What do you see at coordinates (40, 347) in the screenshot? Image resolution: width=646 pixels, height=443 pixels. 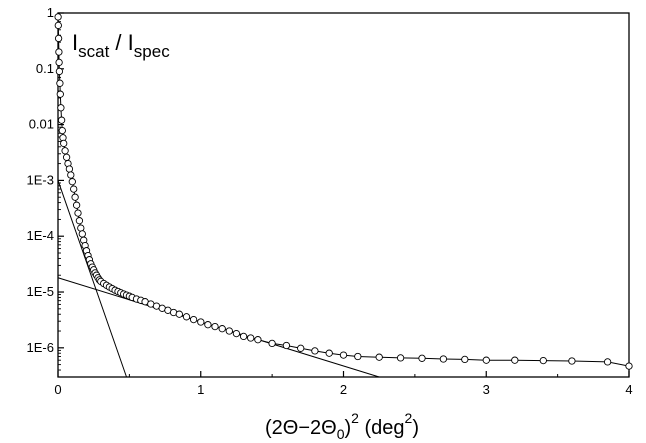 I see `y-tick-label-6: 1E-6` at bounding box center [40, 347].